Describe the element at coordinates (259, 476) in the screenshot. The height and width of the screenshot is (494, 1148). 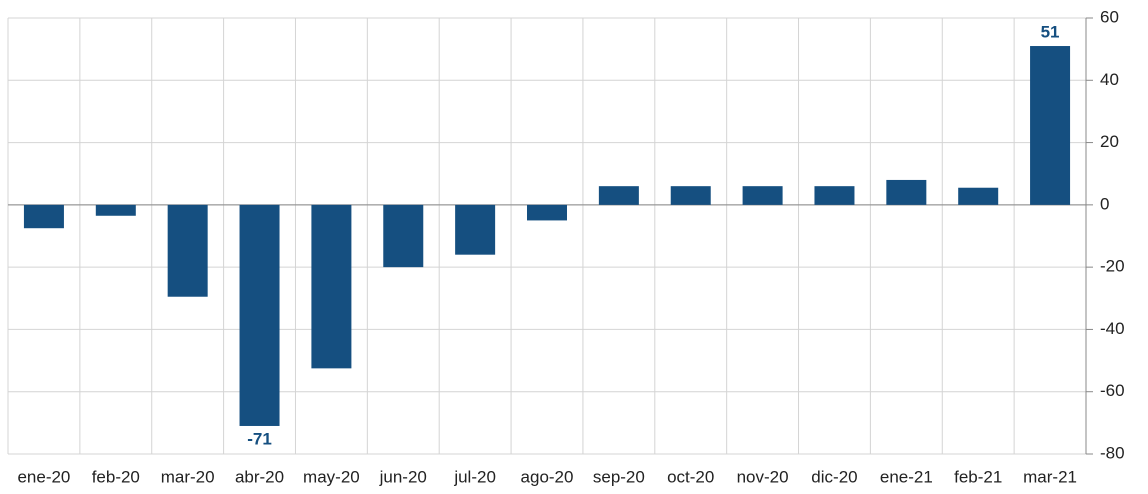
I see `x-tick-label: abr-20` at that location.